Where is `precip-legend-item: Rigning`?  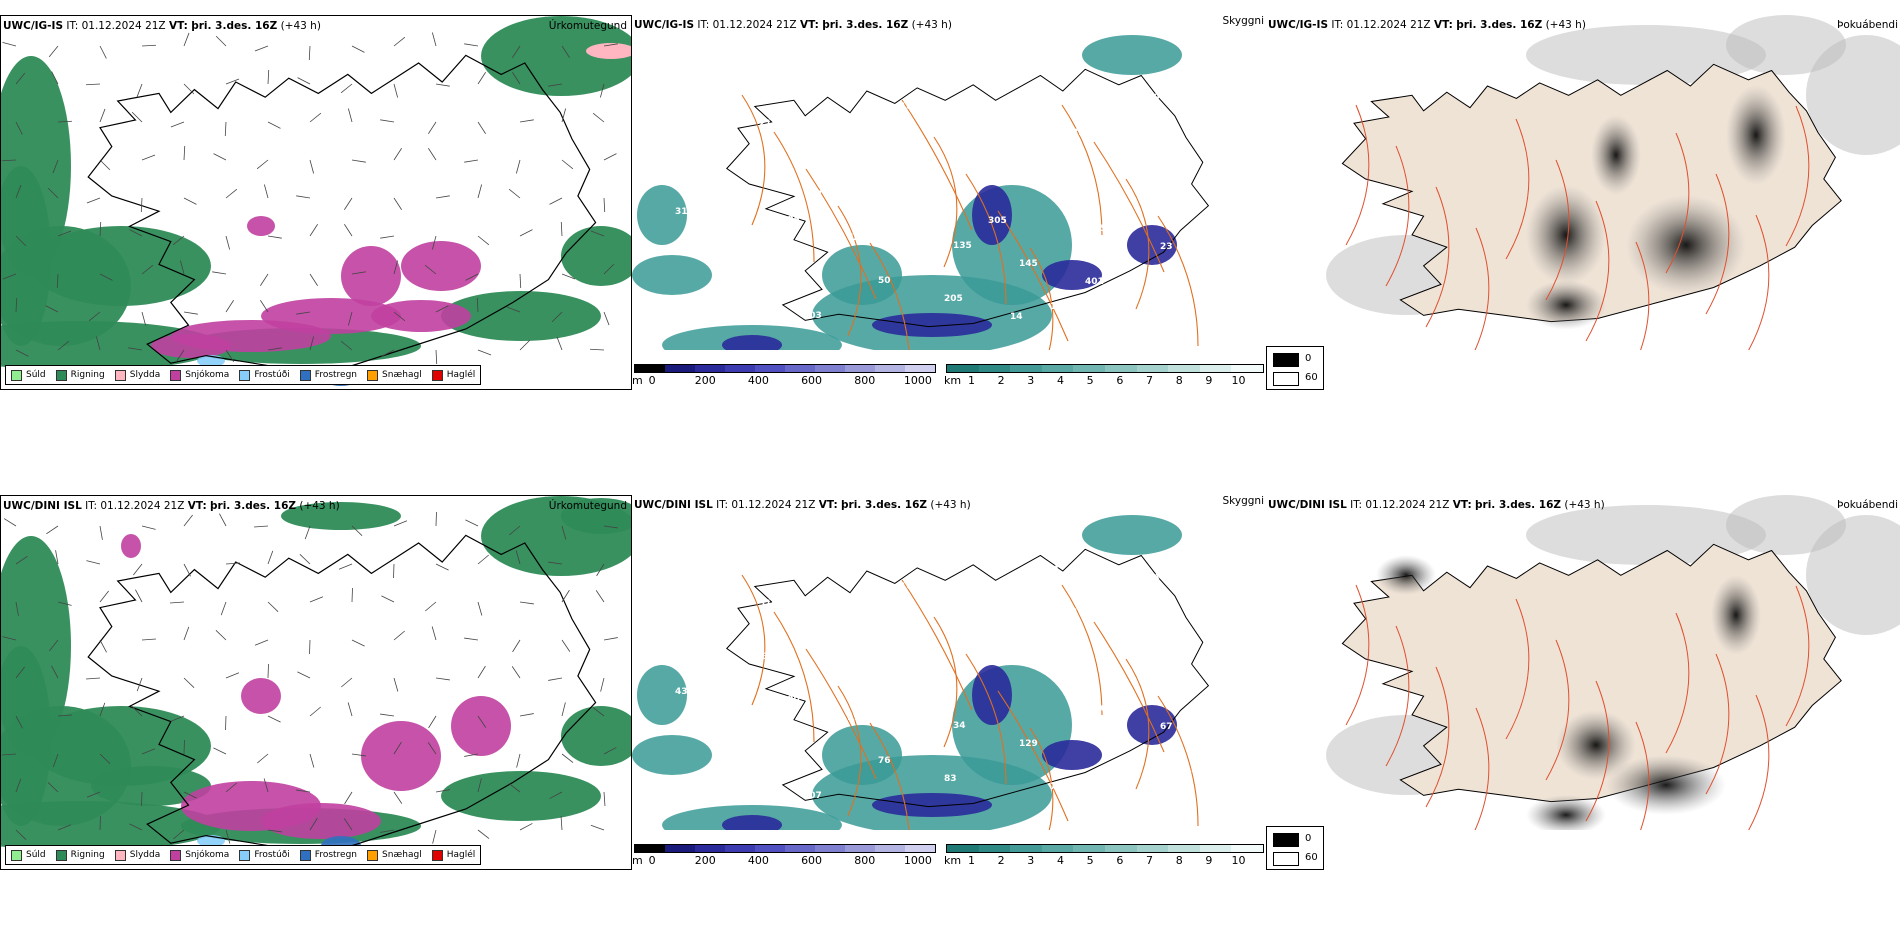 precip-legend-item: Rigning is located at coordinates (80, 855).